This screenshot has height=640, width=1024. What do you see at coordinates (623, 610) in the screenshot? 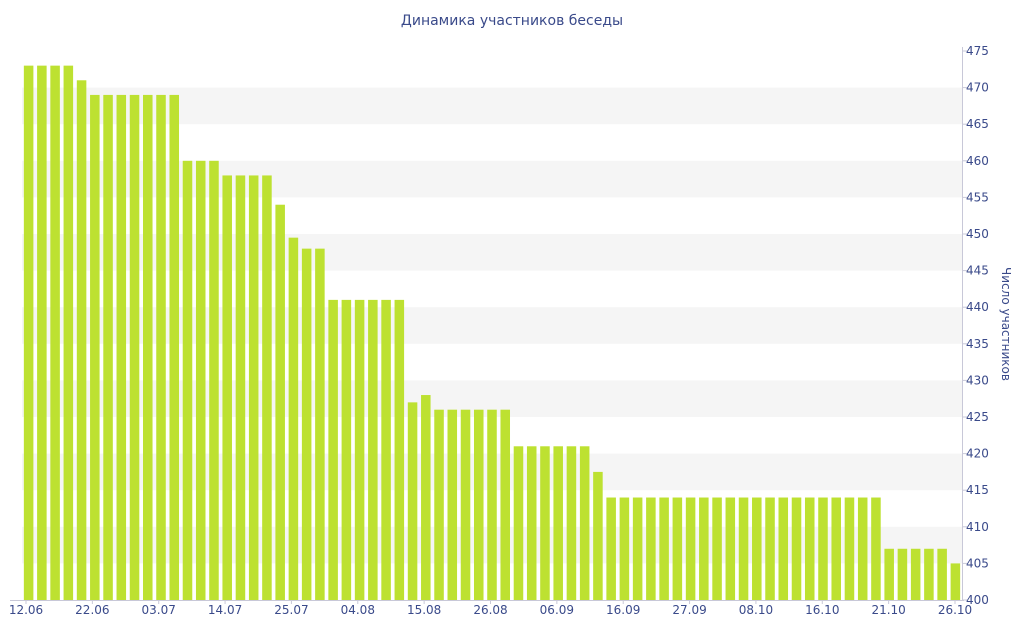
I see `x-tick-label: 16.09` at bounding box center [623, 610].